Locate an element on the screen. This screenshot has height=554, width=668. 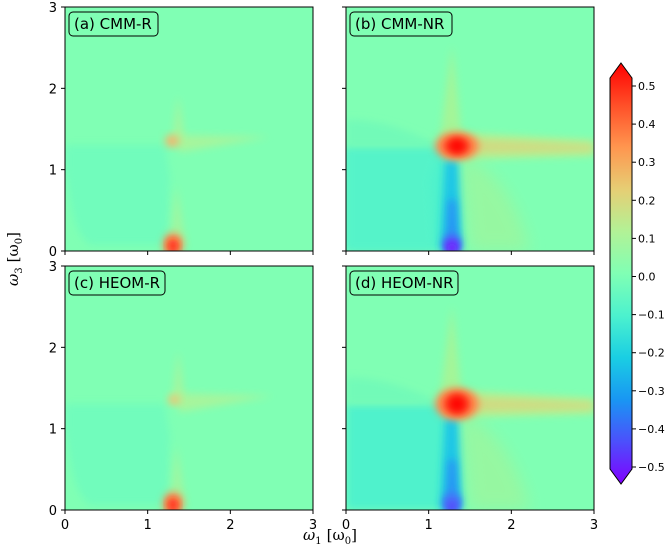
colorbar-tick-label: 0.4 is located at coordinates (647, 124).